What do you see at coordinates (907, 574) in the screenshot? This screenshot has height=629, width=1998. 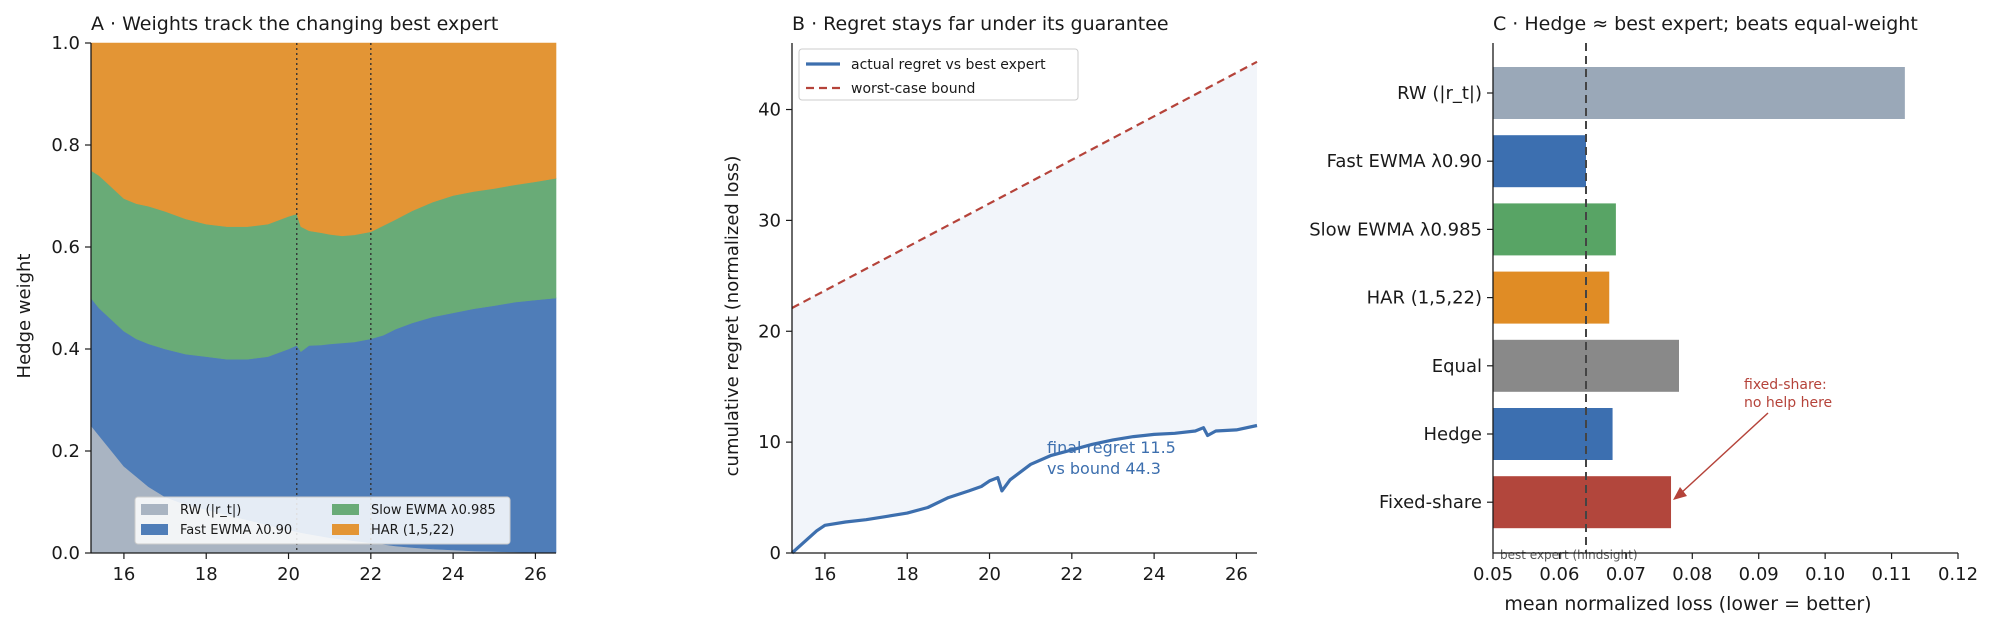 I see `panel-b-x-tick-label: 18` at bounding box center [907, 574].